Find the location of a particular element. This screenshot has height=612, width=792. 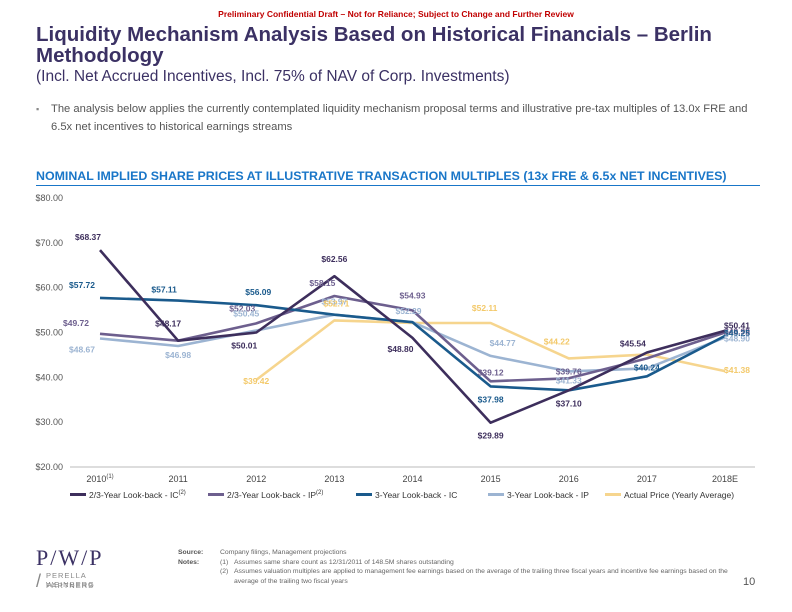

y-tick-label: $60.00 is located at coordinates (49, 288).